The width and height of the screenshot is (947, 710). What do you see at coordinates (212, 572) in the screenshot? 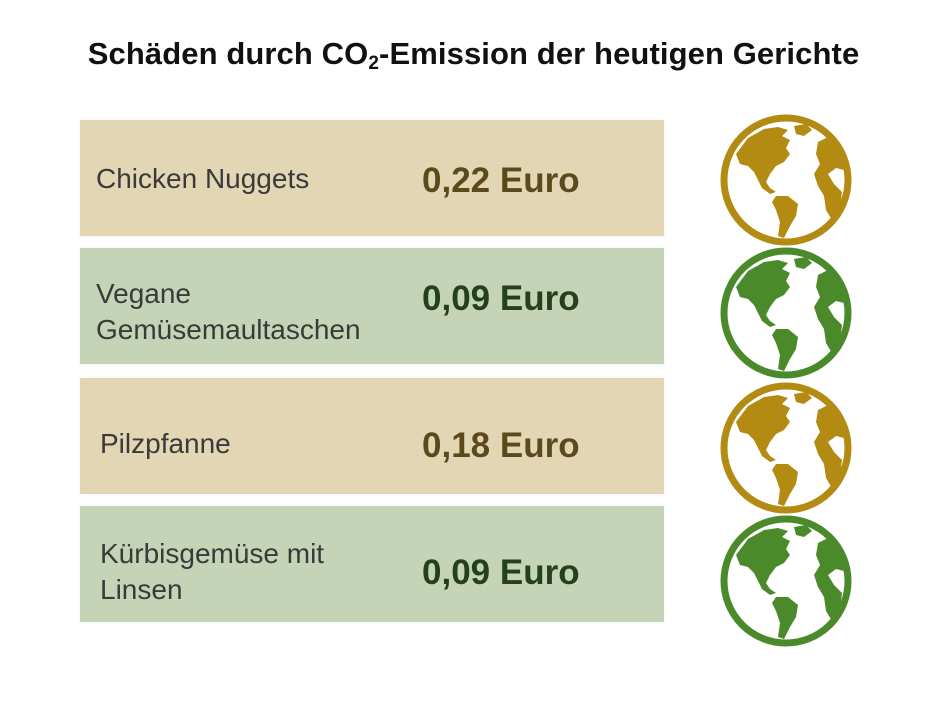
I see `dish-name: Kürbisgemüse mit Linsen` at bounding box center [212, 572].